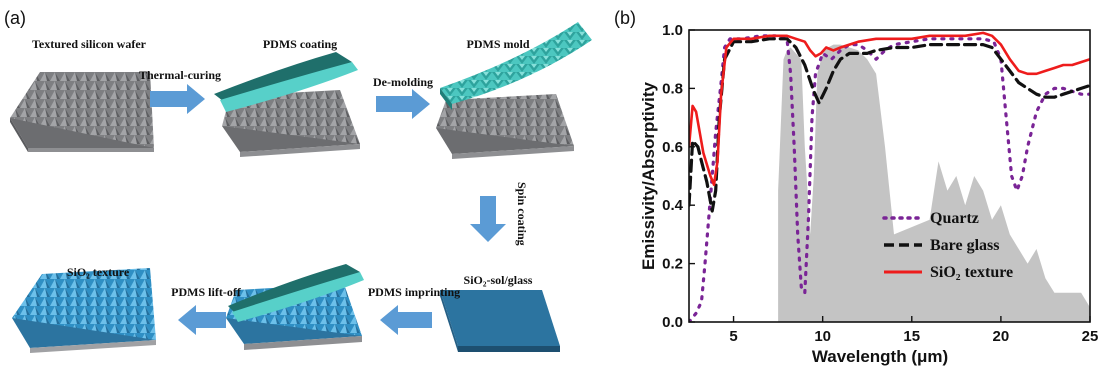 Image resolution: width=1105 pixels, height=376 pixels. What do you see at coordinates (287, 104) in the screenshot?
I see `pdms-coating-illustration` at bounding box center [287, 104].